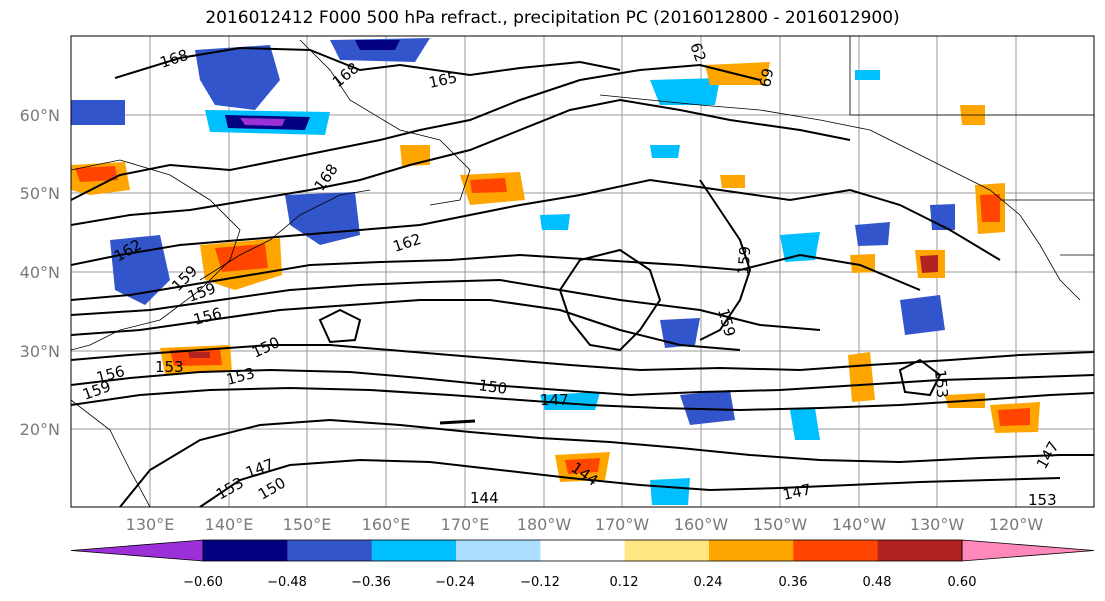  Describe the element at coordinates (229, 524) in the screenshot. I see `lon-label: 140°E` at that location.